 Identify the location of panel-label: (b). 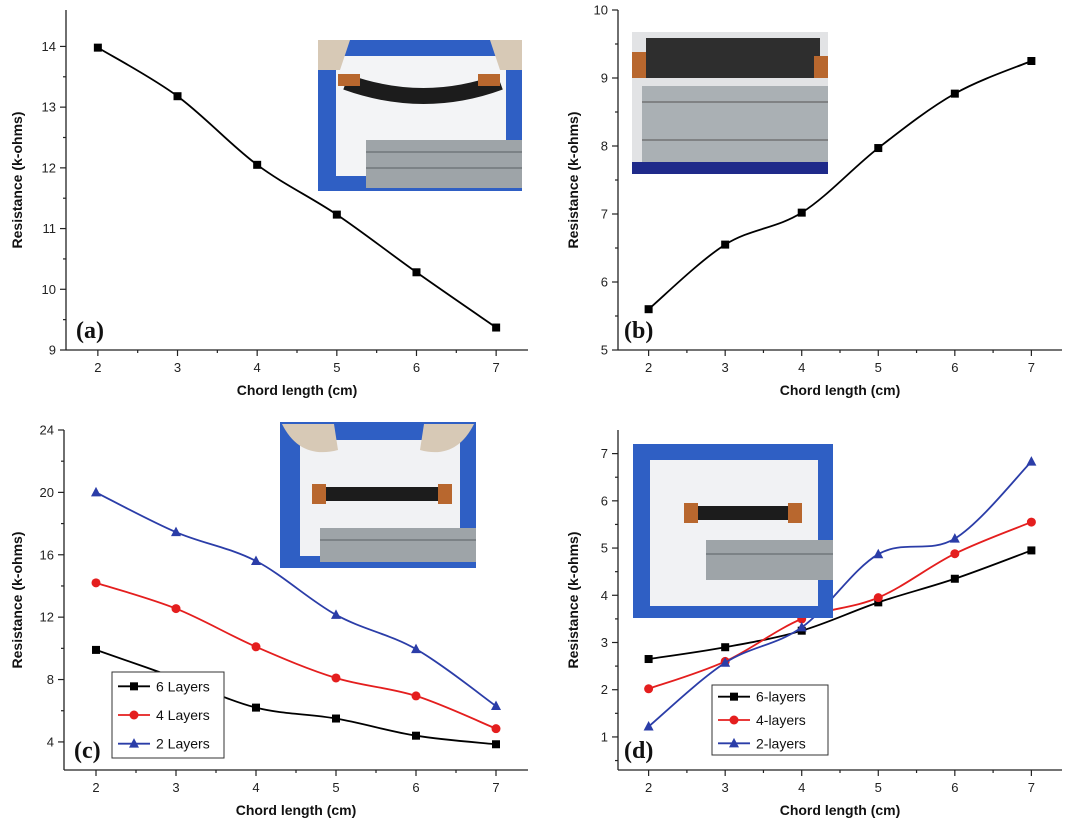
(638, 331).